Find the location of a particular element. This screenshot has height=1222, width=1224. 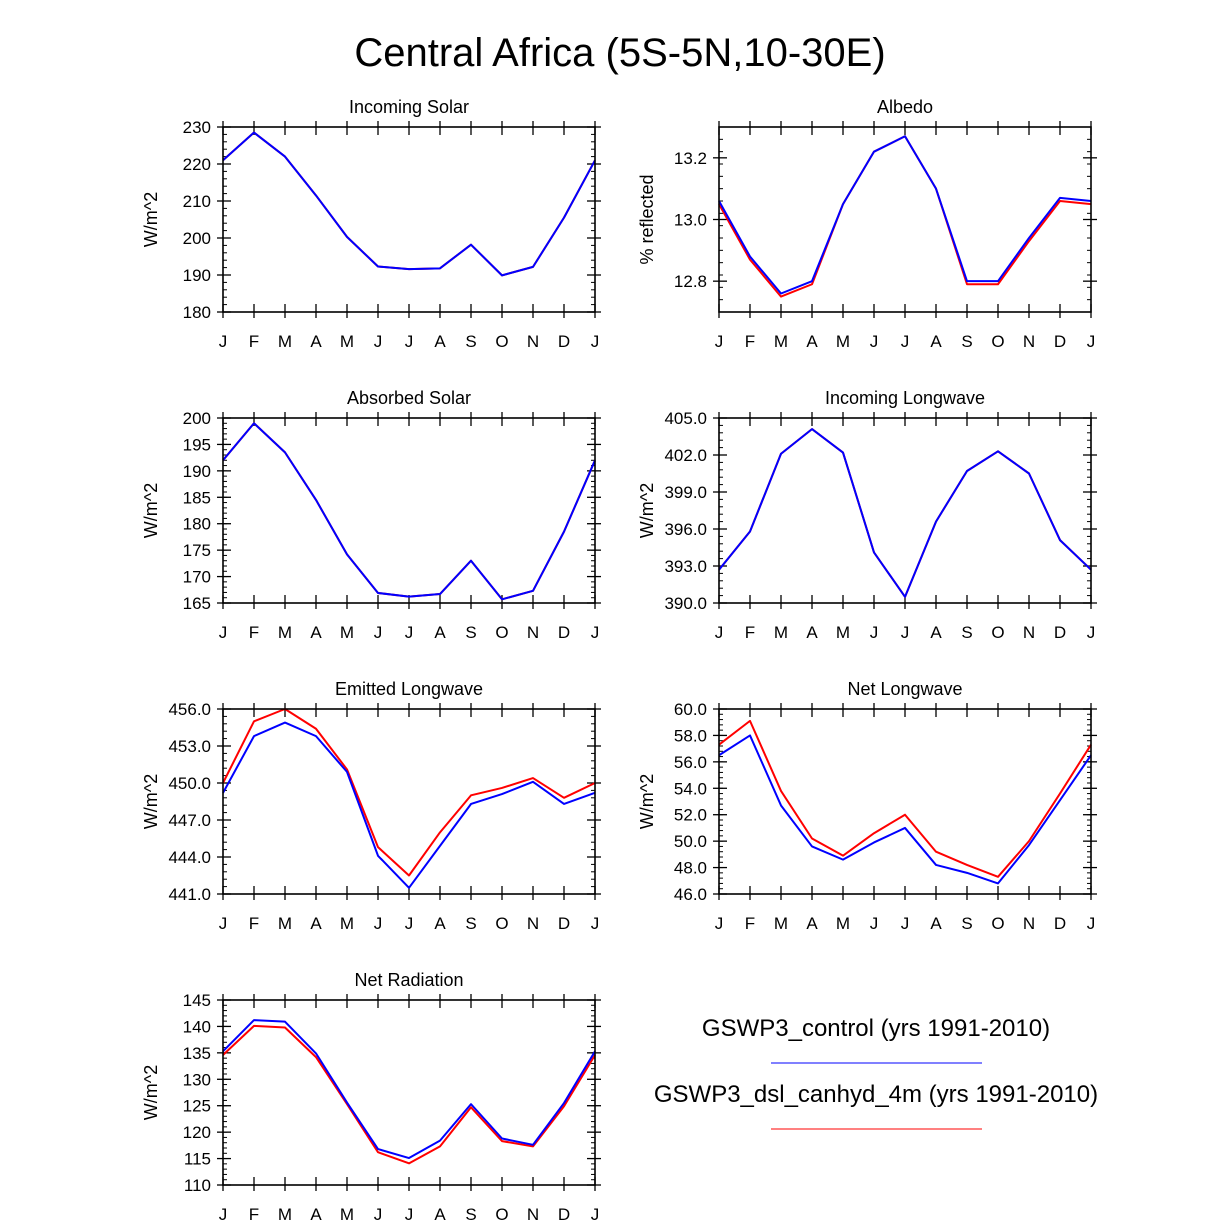

y-tick-label: 120 is located at coordinates (197, 1132).